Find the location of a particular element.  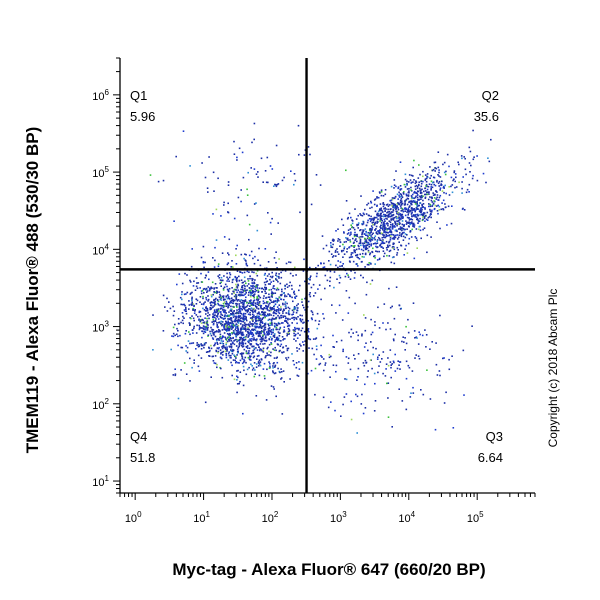

y-axis-title: TMEM119 - Alexa Fluor® 488 (530/30 BP) is located at coordinates (32, 290).